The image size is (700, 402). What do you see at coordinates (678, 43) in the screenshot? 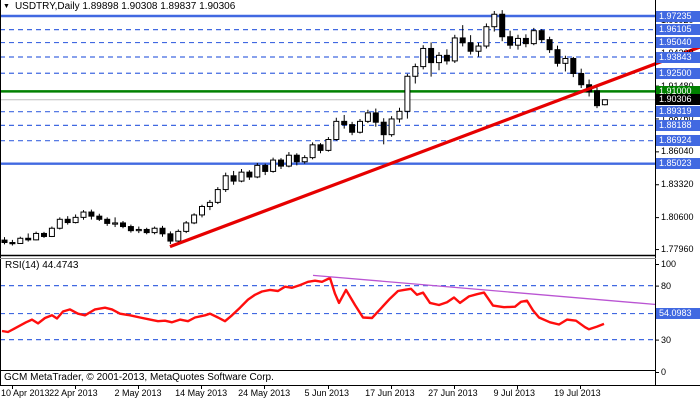
I see `price-level-badge: 1.95040` at bounding box center [678, 43].